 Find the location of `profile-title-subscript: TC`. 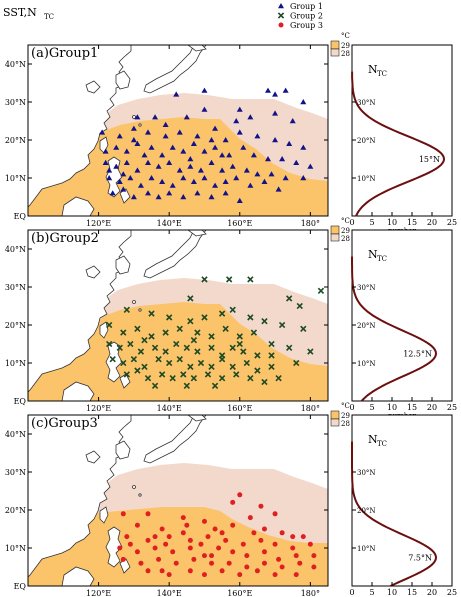

profile-title-subscript: TC is located at coordinates (382, 74).